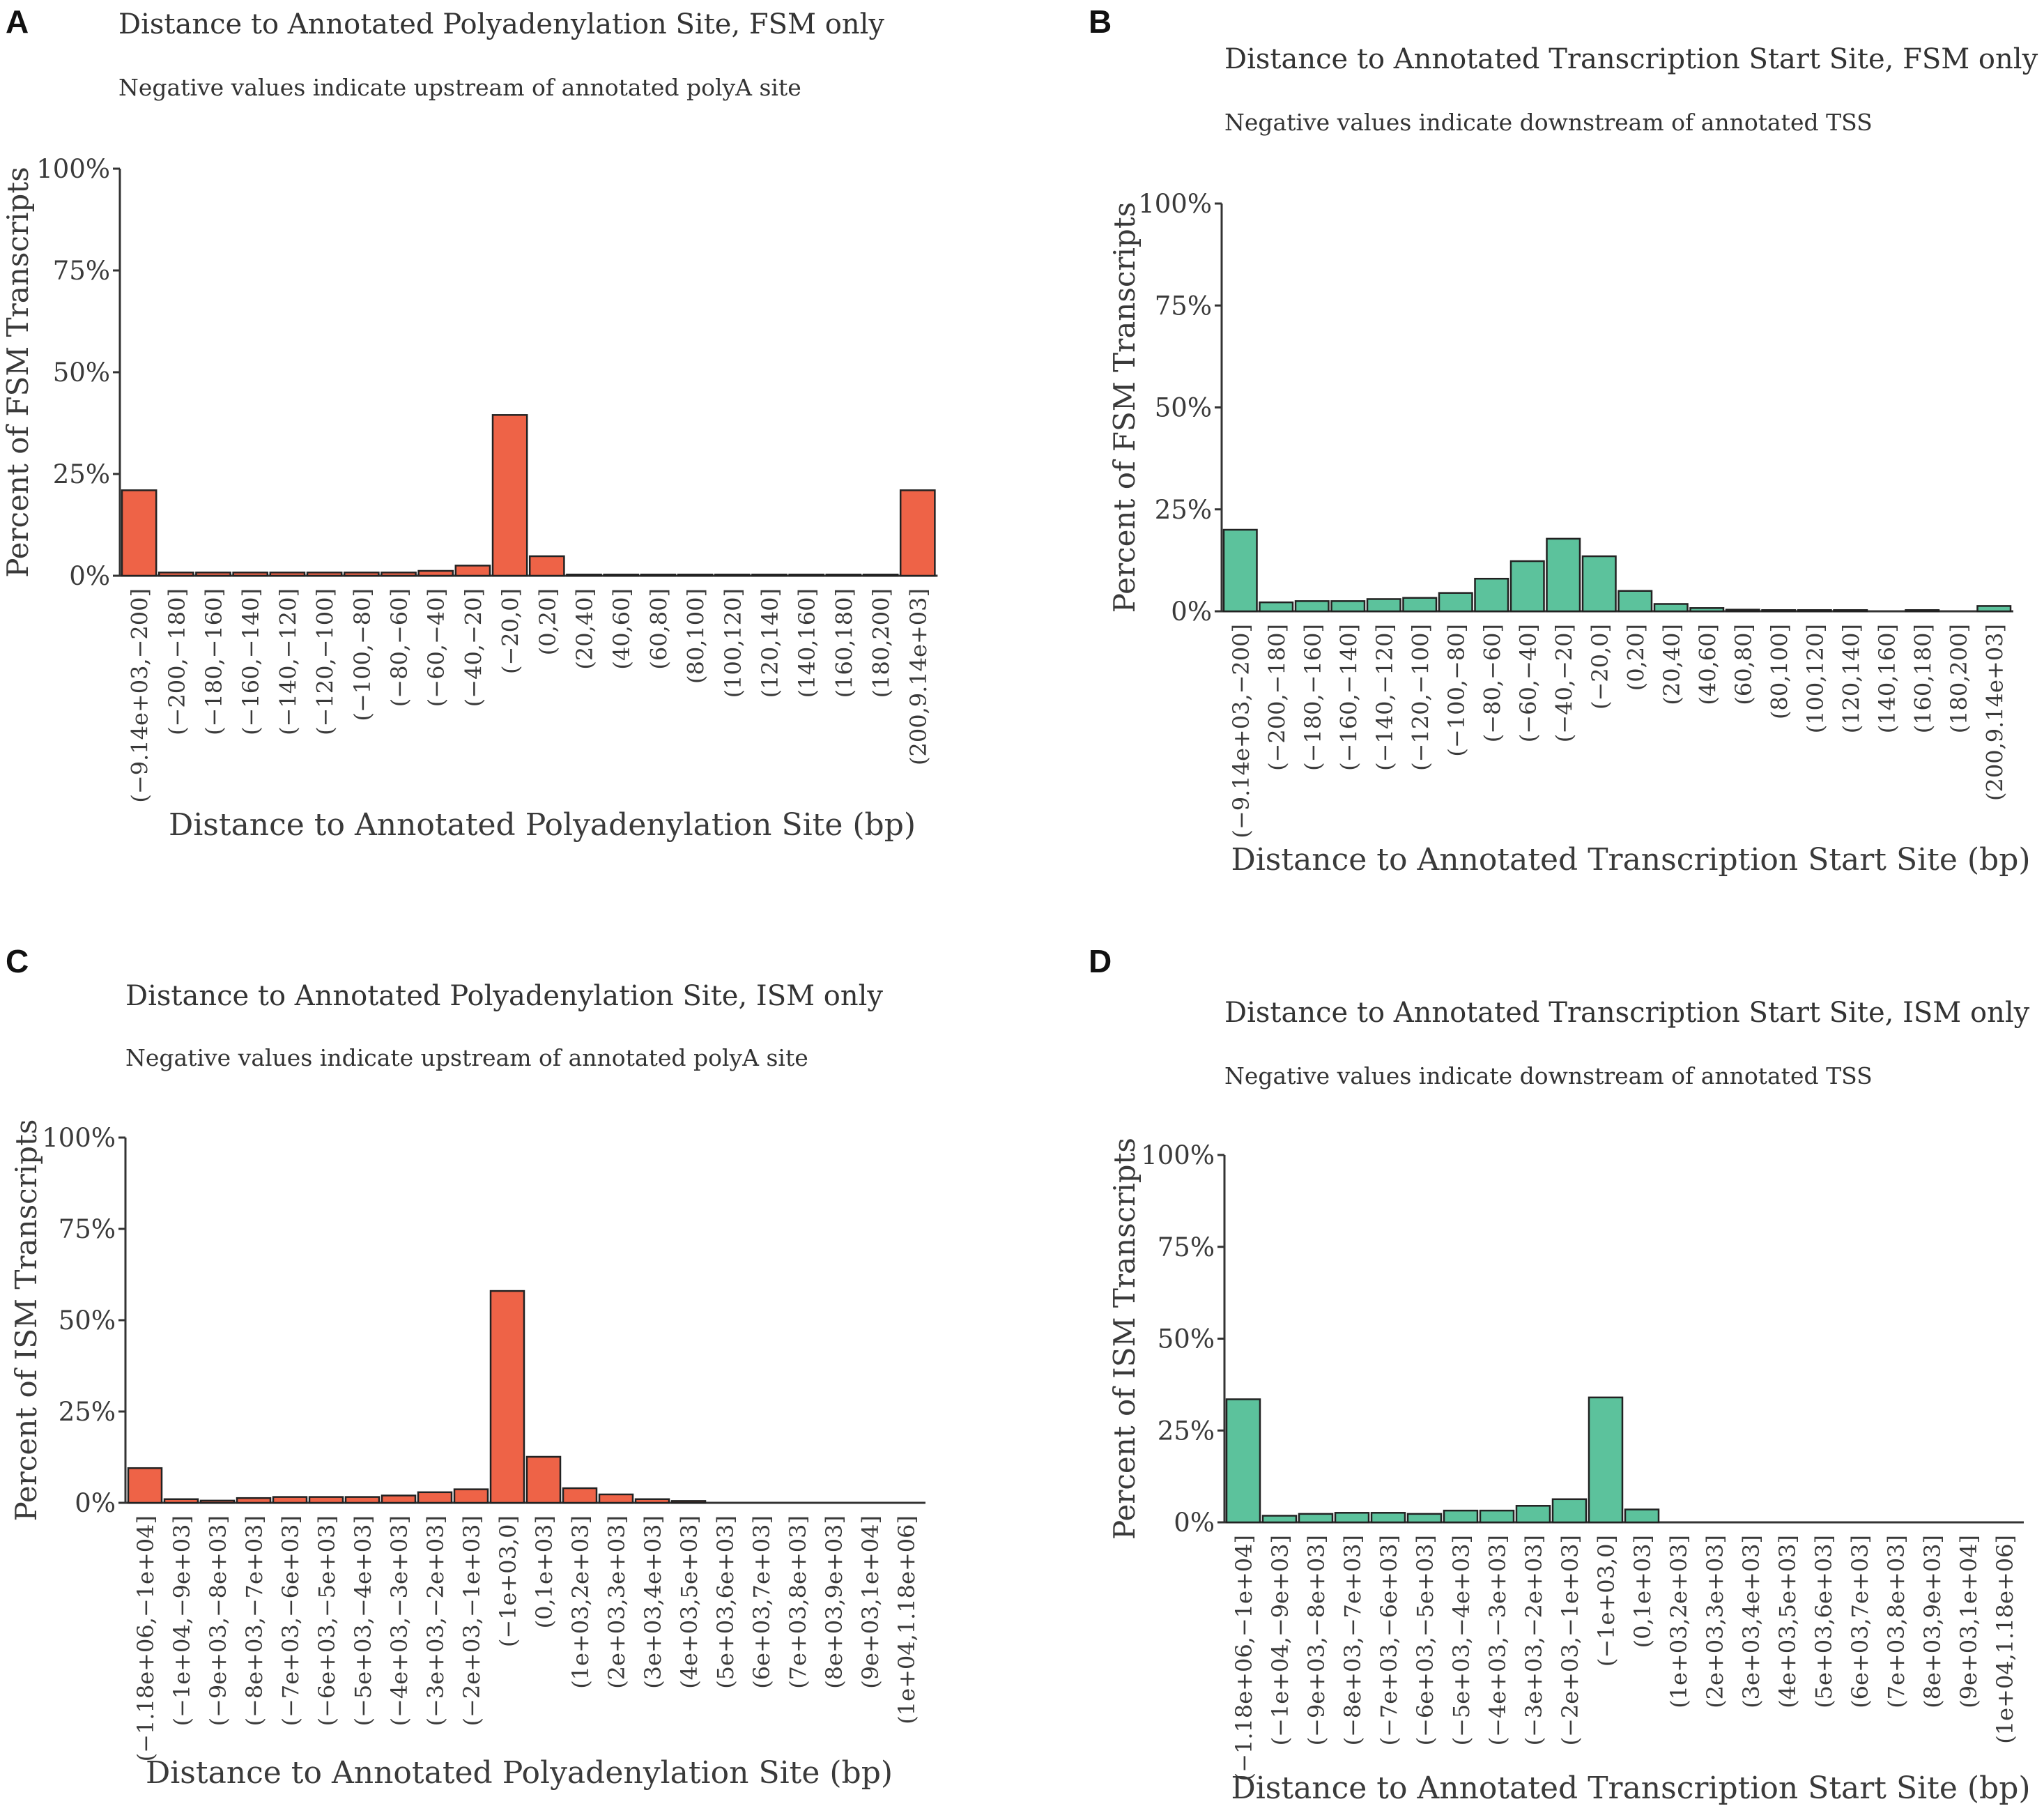 Image resolution: width=2044 pixels, height=1813 pixels. I want to click on x-tick-label: (−7e+03,−6e+03], so click(1389, 1640).